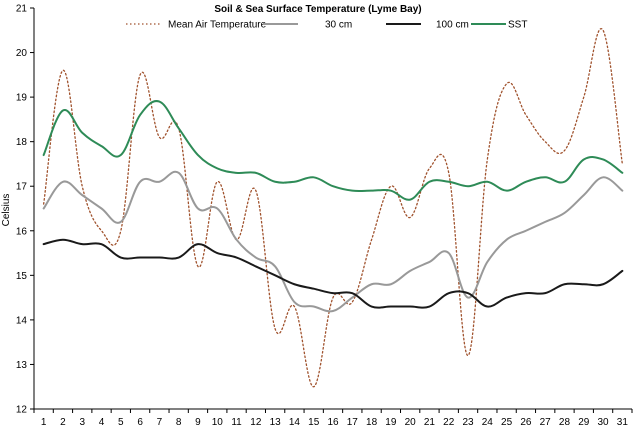  What do you see at coordinates (22, 410) in the screenshot?
I see `y-tick-label: 12` at bounding box center [22, 410].